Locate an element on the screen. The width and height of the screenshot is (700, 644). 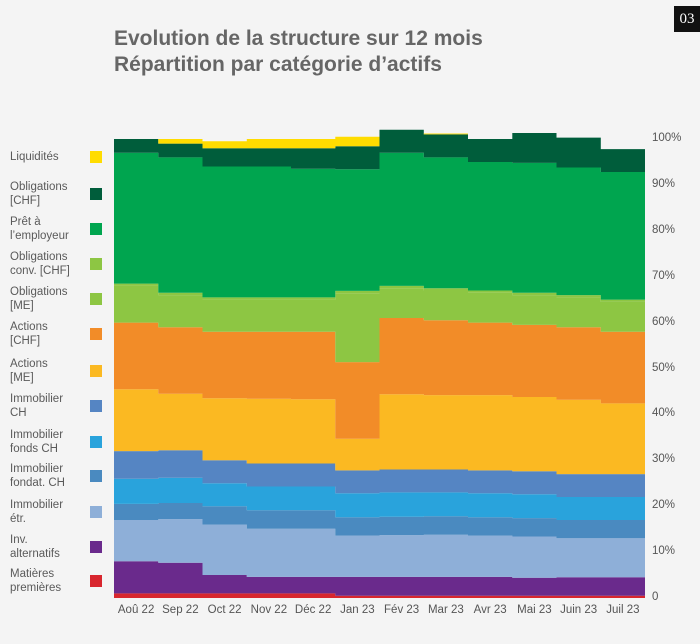
legend-label: Immobilier fonds CH is located at coordinates (37, 442).